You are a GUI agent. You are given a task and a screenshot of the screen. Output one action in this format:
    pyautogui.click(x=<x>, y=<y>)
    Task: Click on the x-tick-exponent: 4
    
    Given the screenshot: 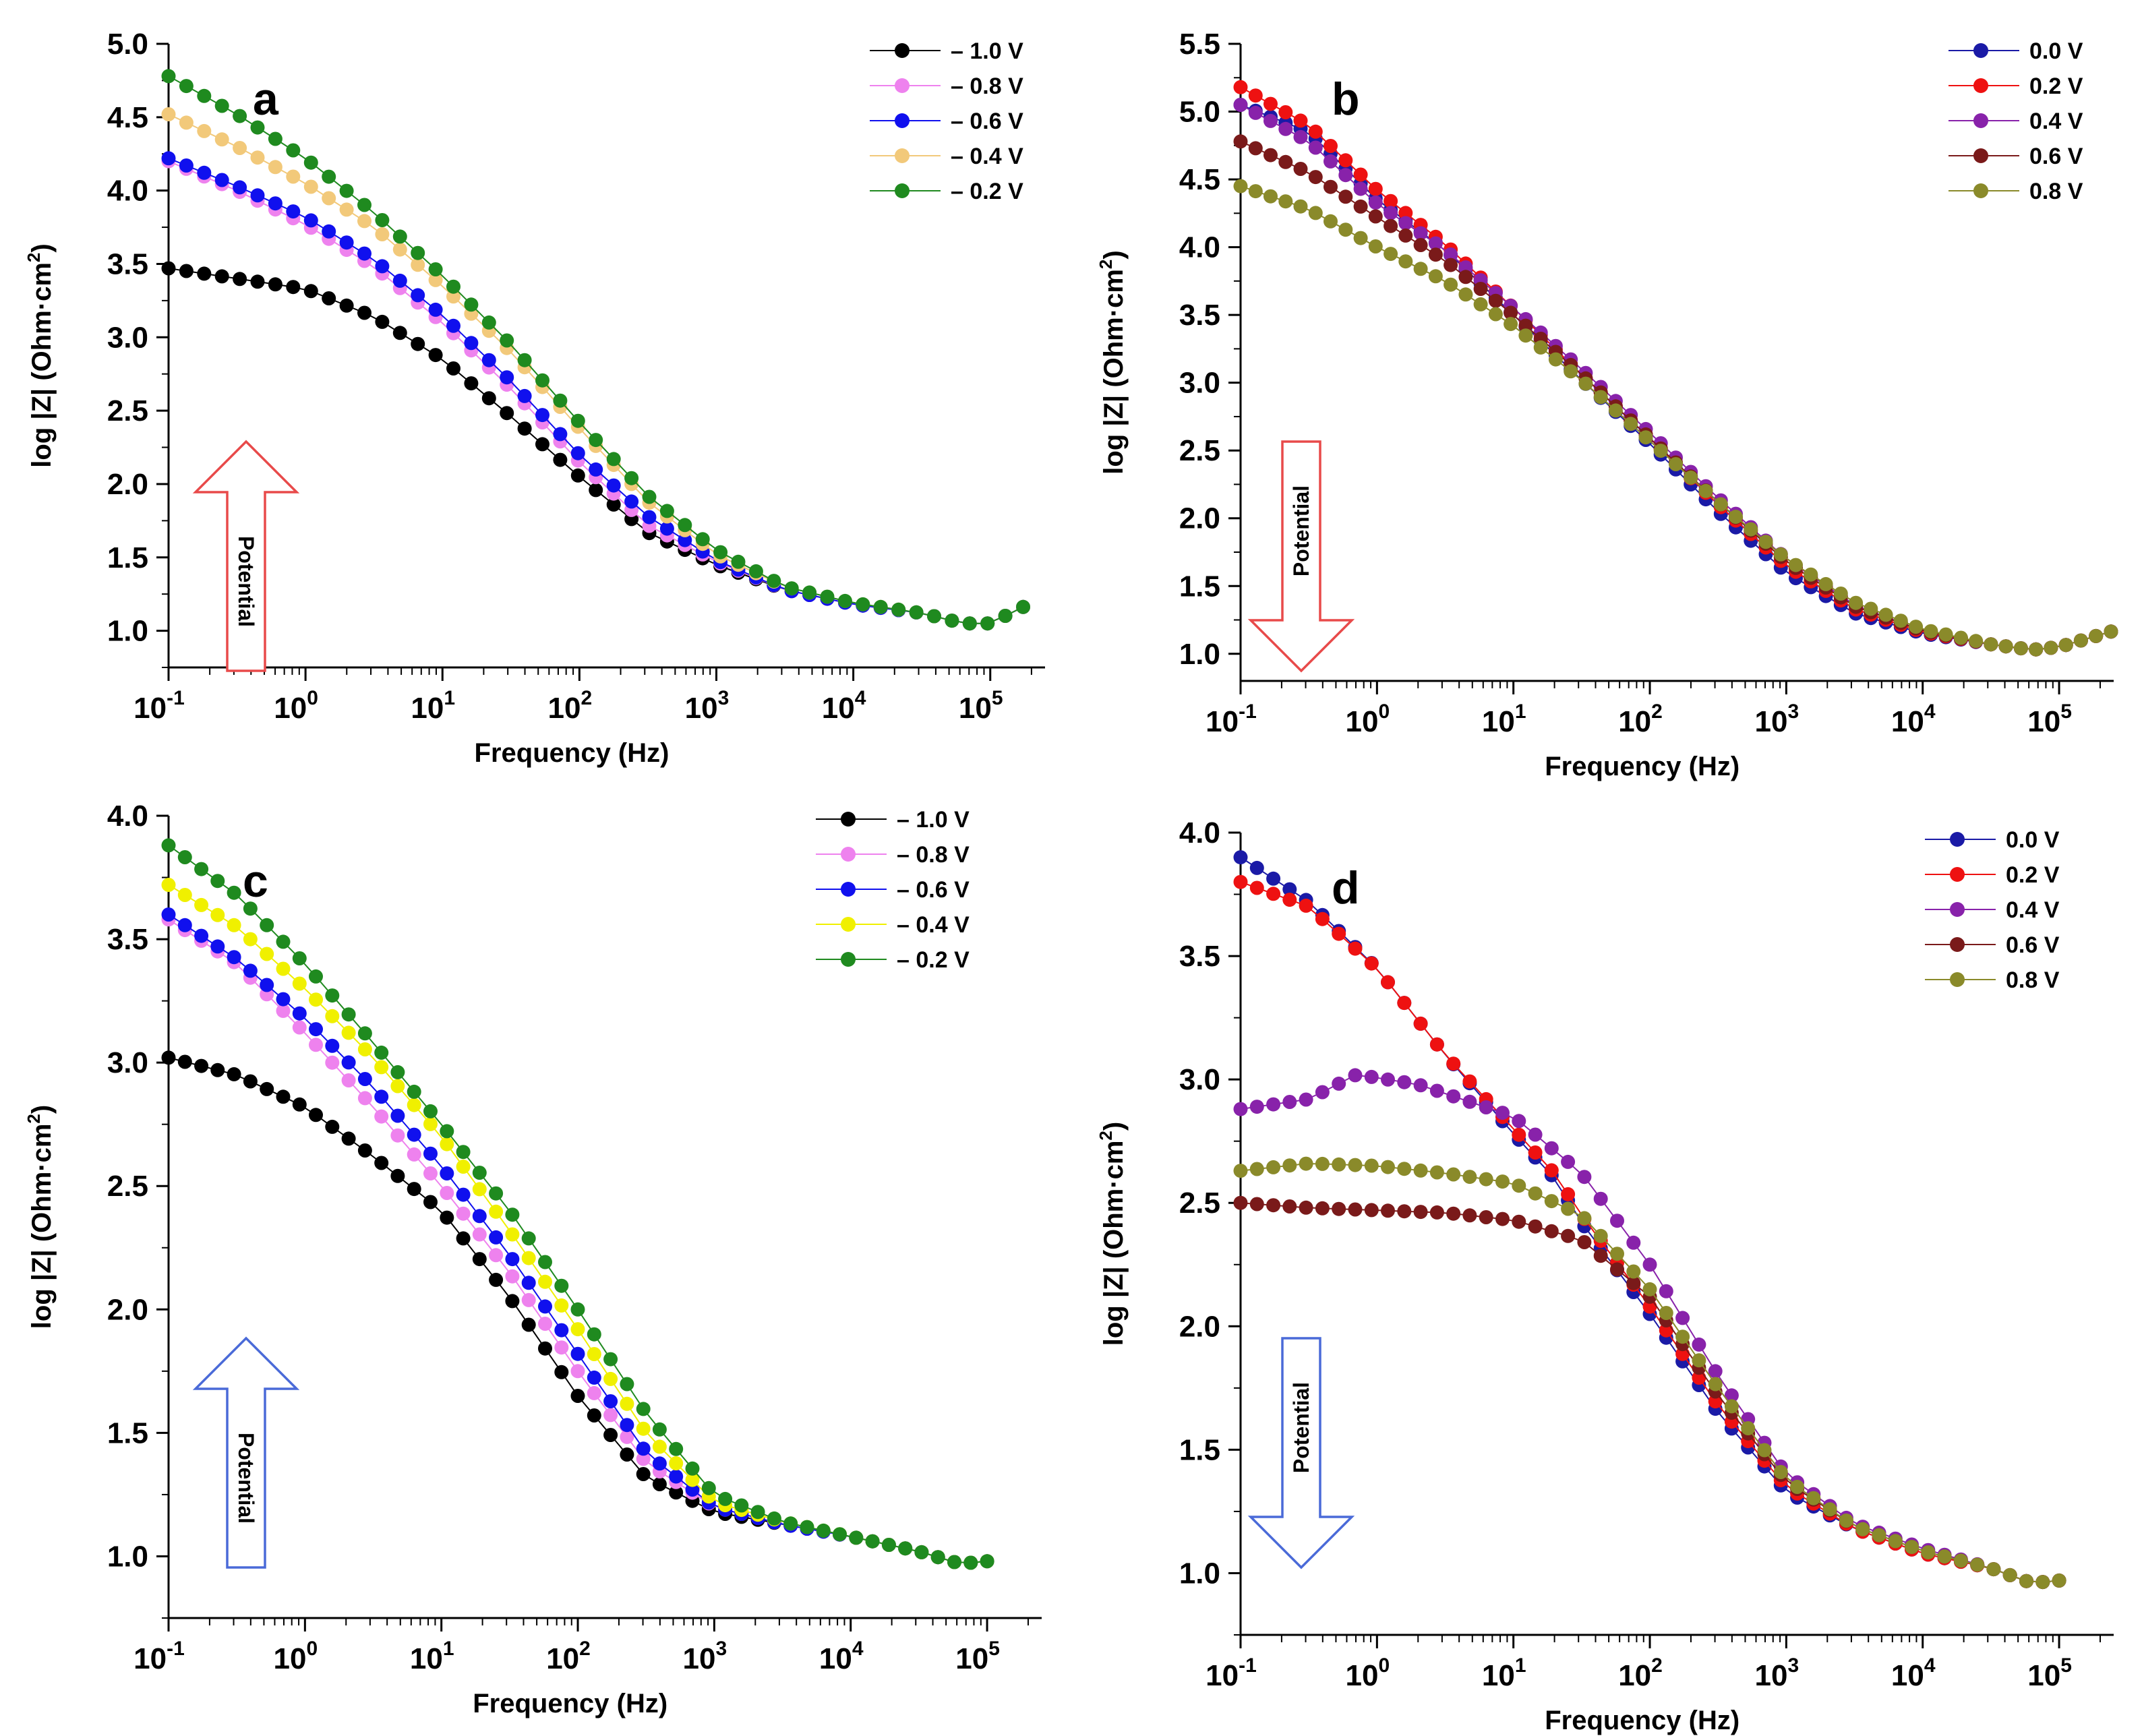 What is the action you would take?
    pyautogui.click(x=1930, y=711)
    